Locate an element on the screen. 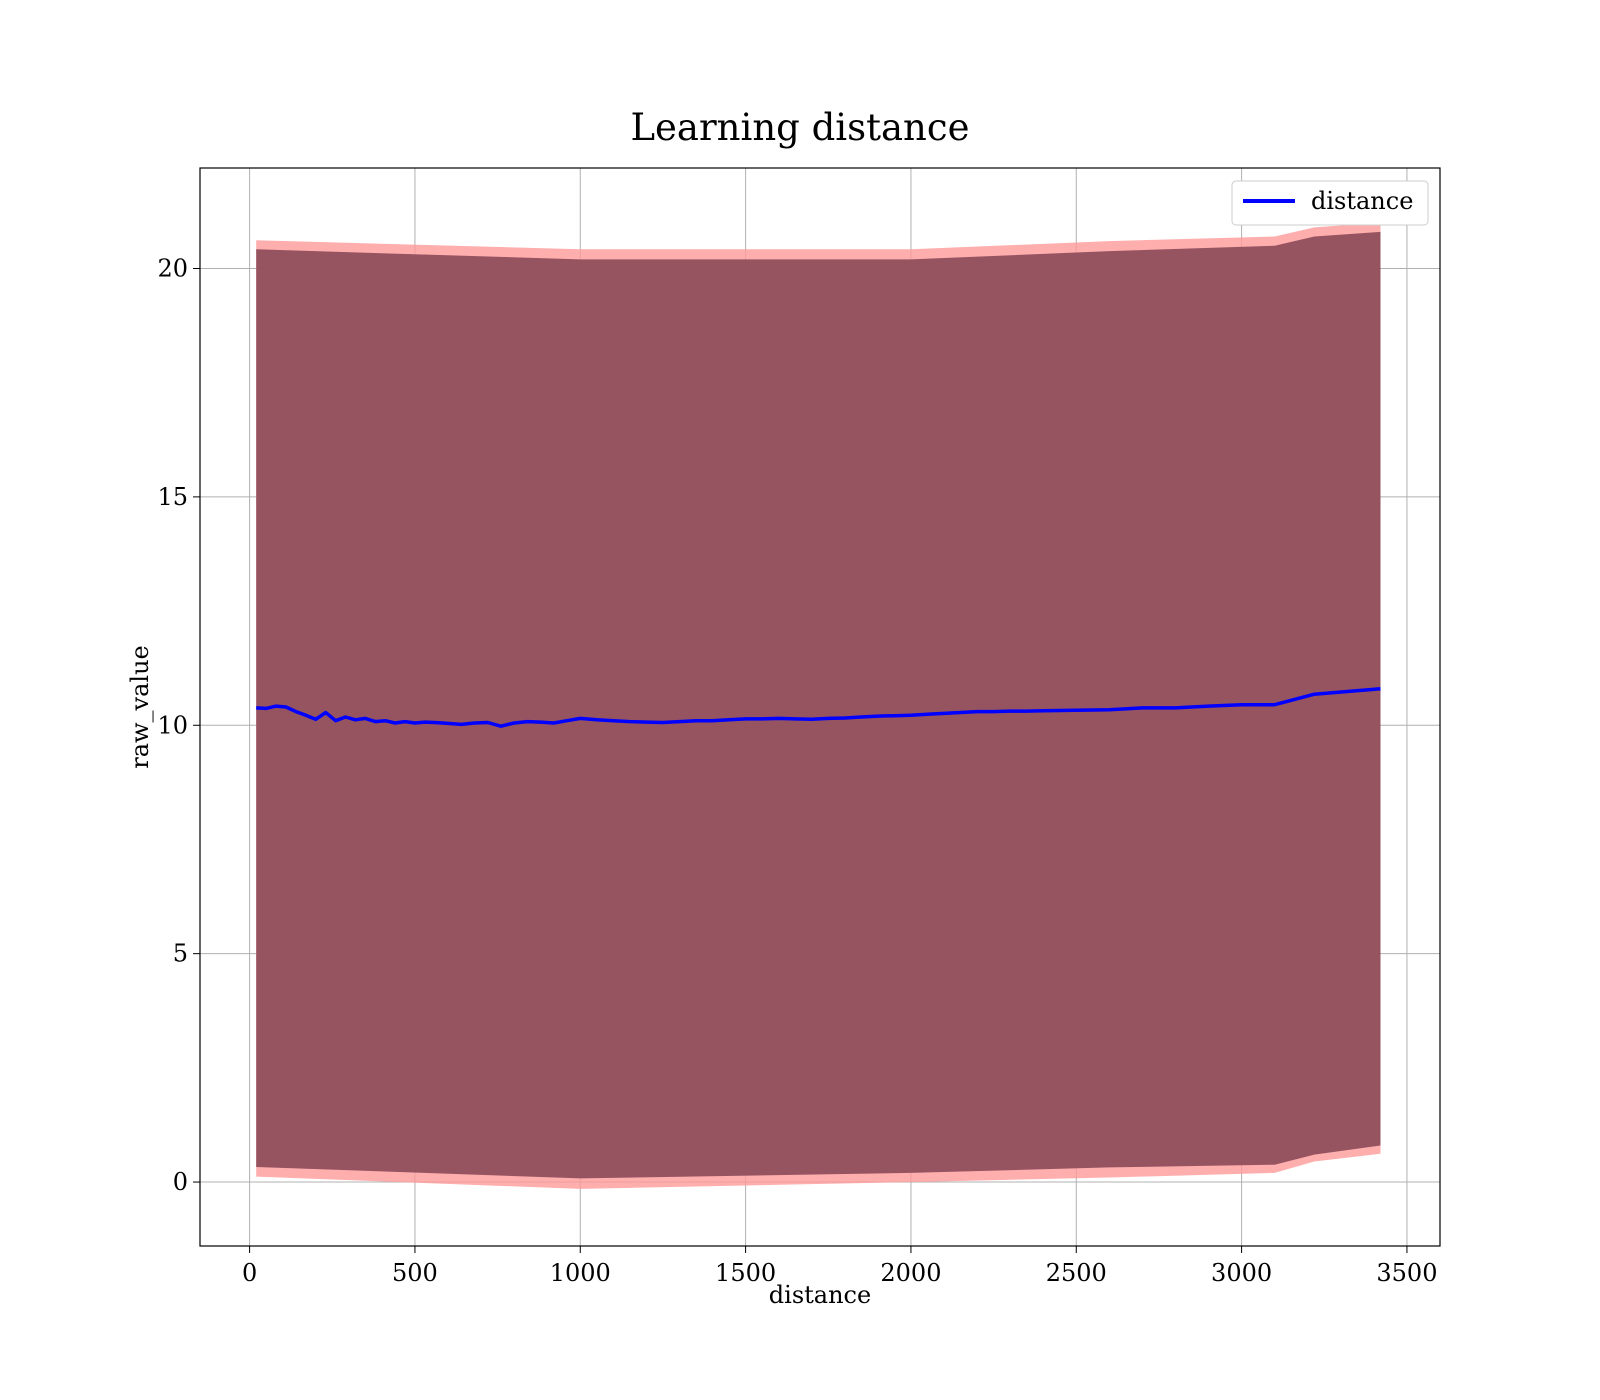 The height and width of the screenshot is (1400, 1600). y-axis-label: raw_value is located at coordinates (140, 707).